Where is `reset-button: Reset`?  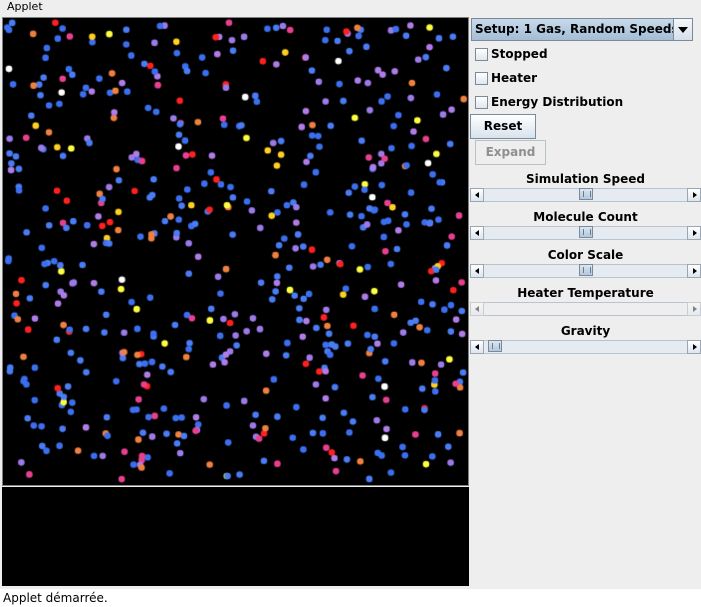 reset-button: Reset is located at coordinates (503, 126).